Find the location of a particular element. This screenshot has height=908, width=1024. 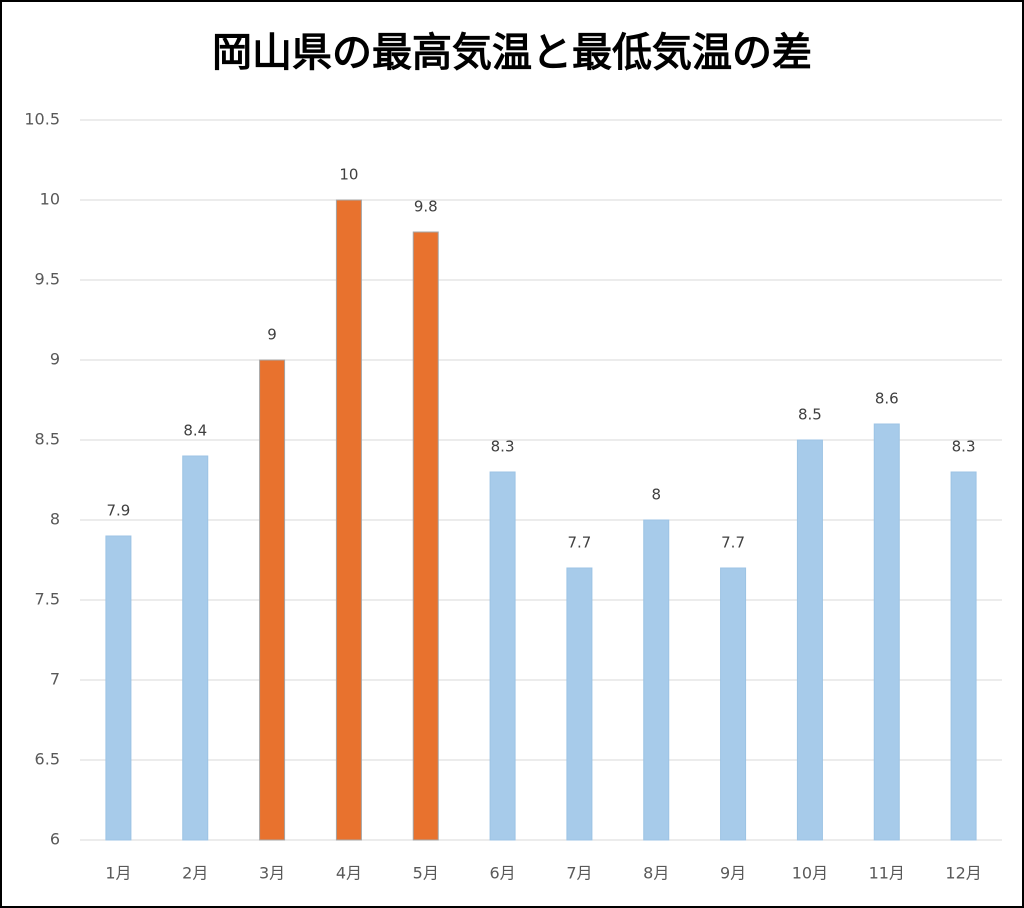

value-label: 9.8 is located at coordinates (426, 207).